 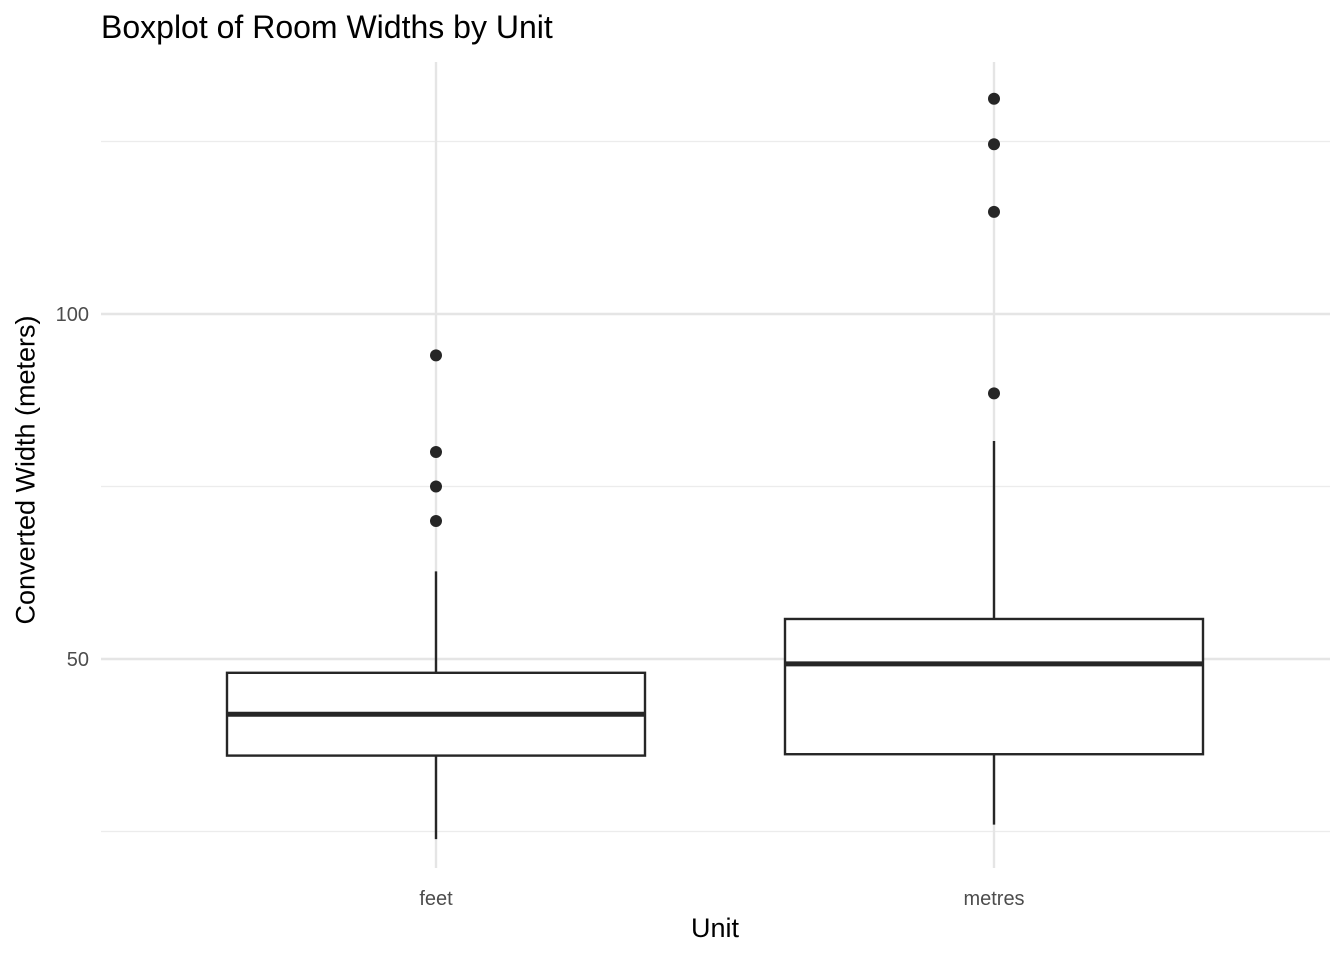 I want to click on x-tick-label: feet, so click(x=436, y=899).